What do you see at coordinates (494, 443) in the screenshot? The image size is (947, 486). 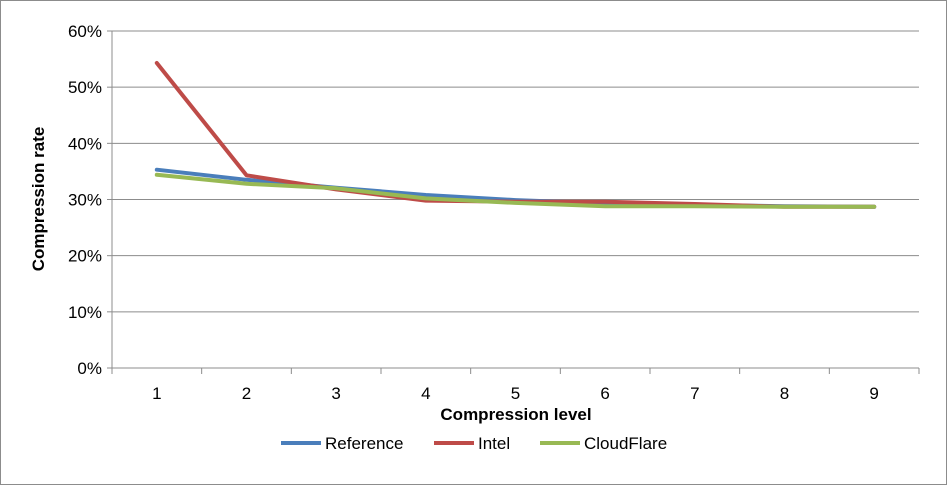 I see `legend-label-intel: Intel` at bounding box center [494, 443].